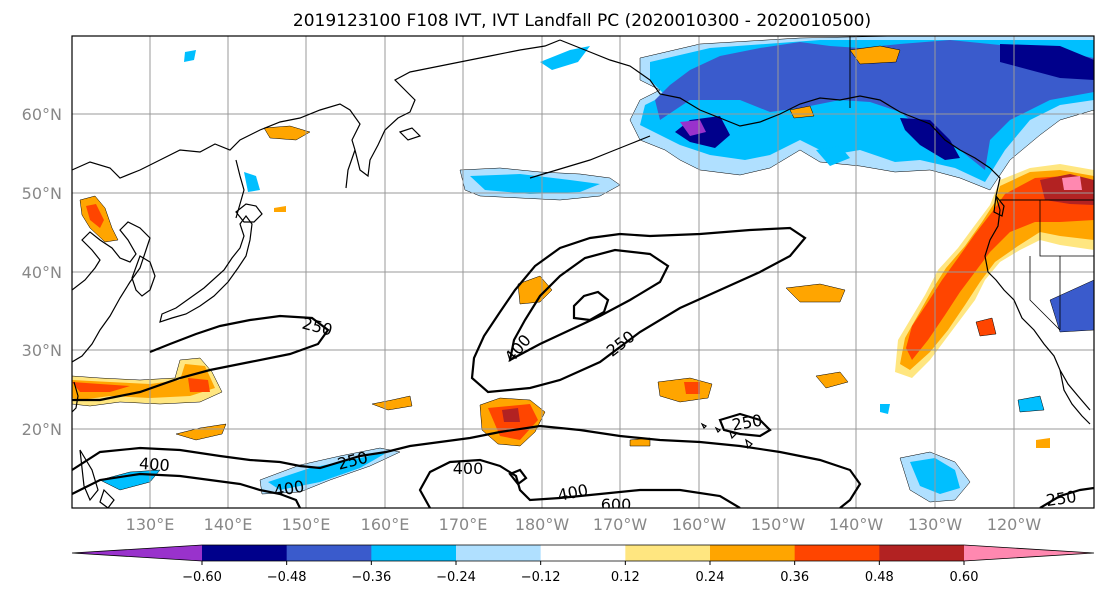 This screenshot has height=601, width=1105. I want to click on negative-anomaly-gulf-of-alaska-inner, so click(874, 105).